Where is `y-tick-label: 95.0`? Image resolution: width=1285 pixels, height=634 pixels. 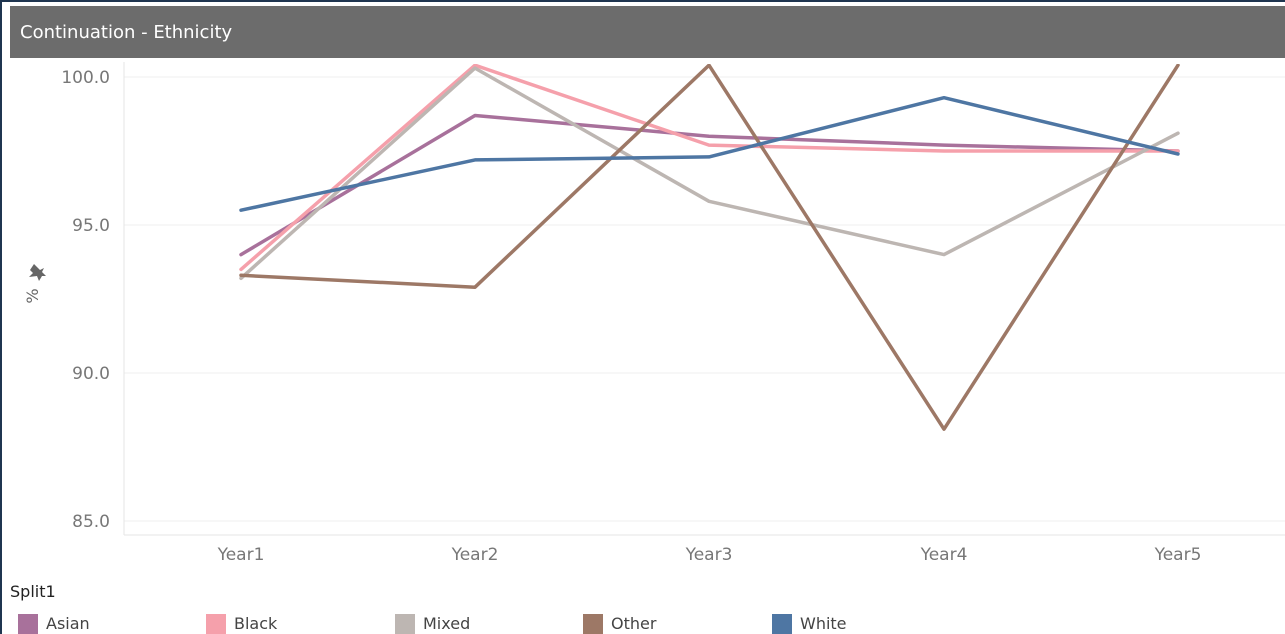 y-tick-label: 95.0 is located at coordinates (91, 226).